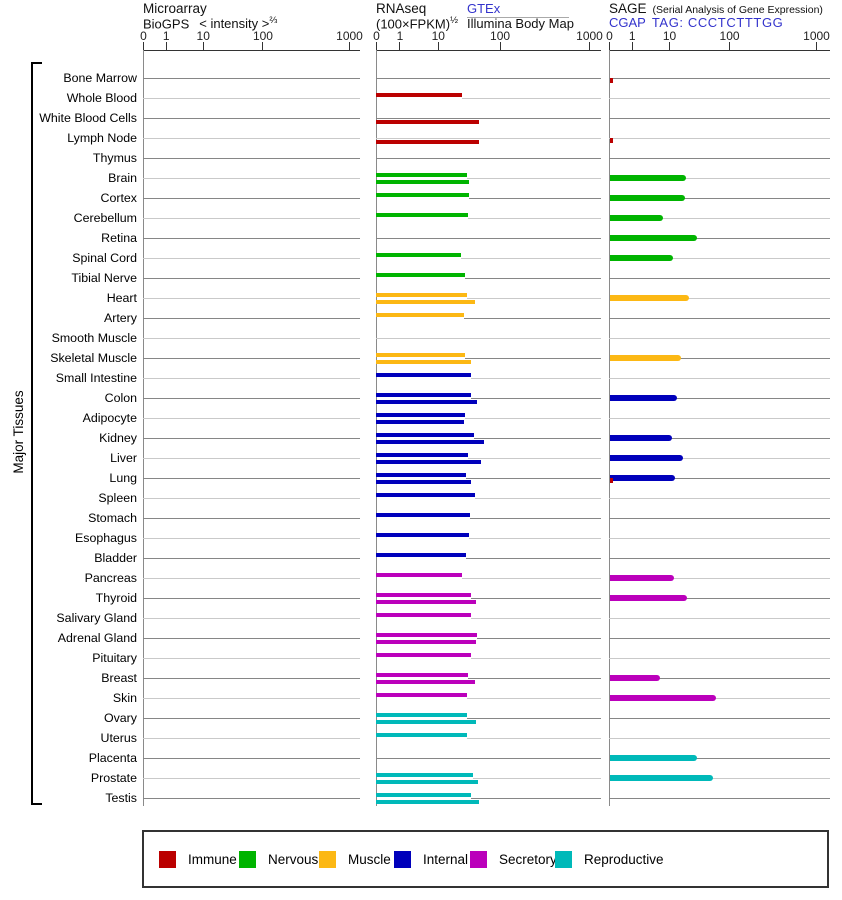 This screenshot has height=900, width=842. I want to click on sage-axis-tick-label: 1000, so click(816, 36).